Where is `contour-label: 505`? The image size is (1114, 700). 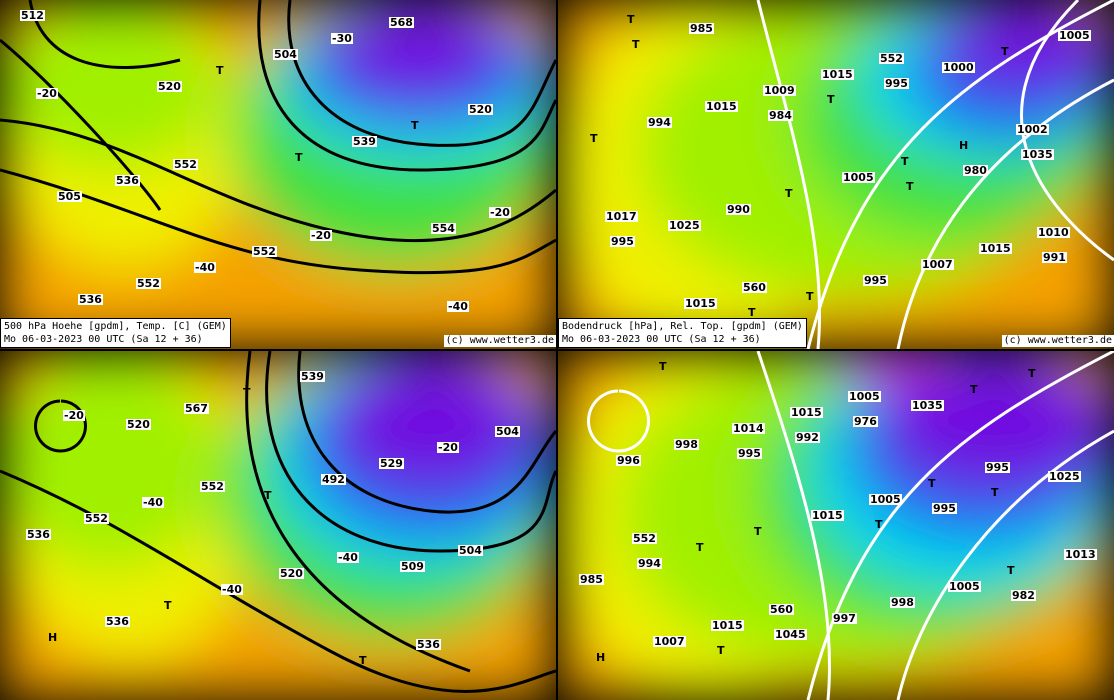
contour-label: 505 is located at coordinates (69, 196).